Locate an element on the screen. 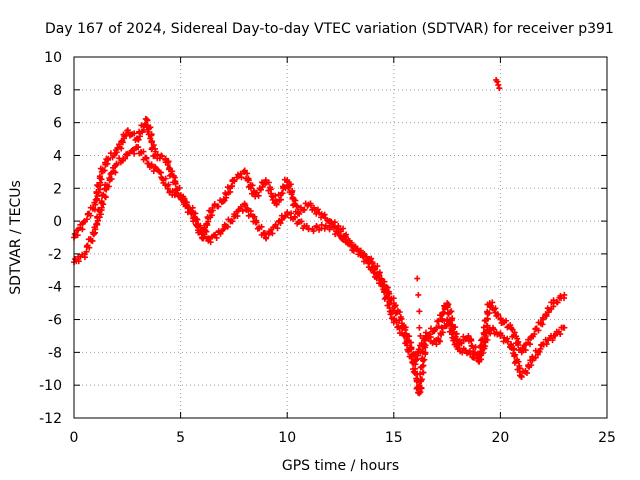 The height and width of the screenshot is (480, 640). x-tick-label: 15 is located at coordinates (394, 438).